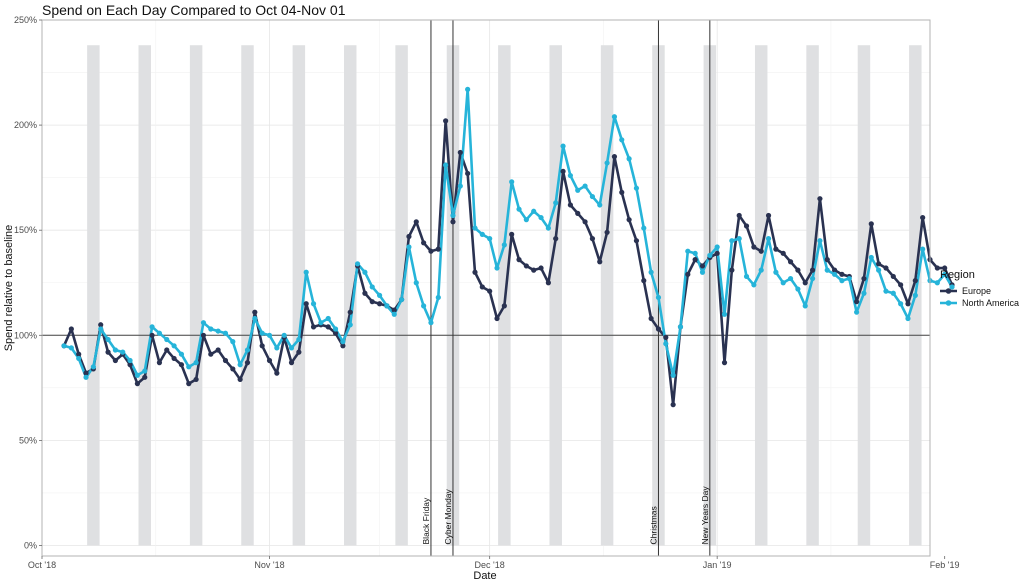 The height and width of the screenshot is (585, 1024). What do you see at coordinates (979, 288) in the screenshot?
I see `legend: Region Europe North America` at bounding box center [979, 288].